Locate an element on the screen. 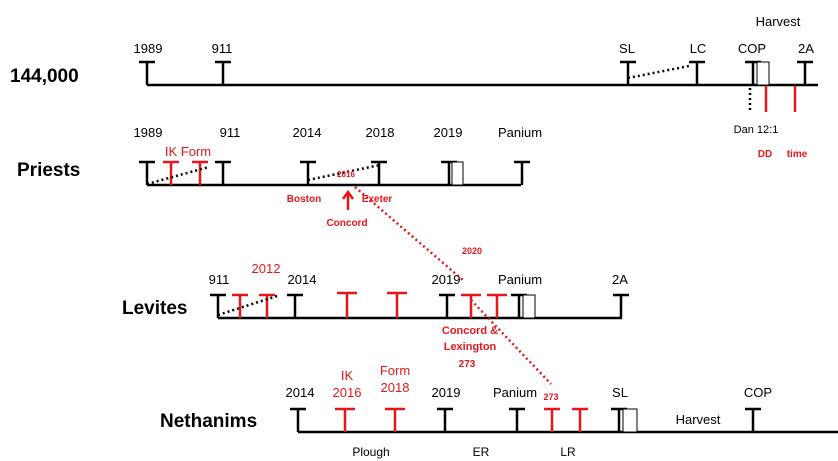  dotted-link-1989-form is located at coordinates (178, 175).